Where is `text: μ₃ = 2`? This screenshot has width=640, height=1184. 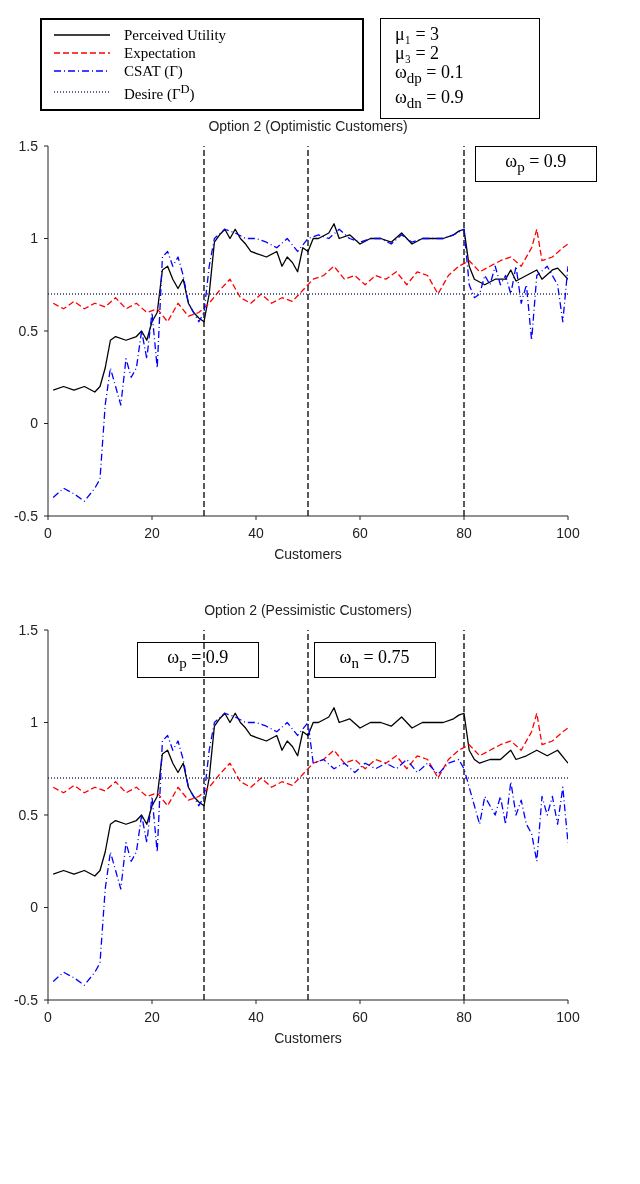 text: μ₃ = 2 is located at coordinates (417, 53).